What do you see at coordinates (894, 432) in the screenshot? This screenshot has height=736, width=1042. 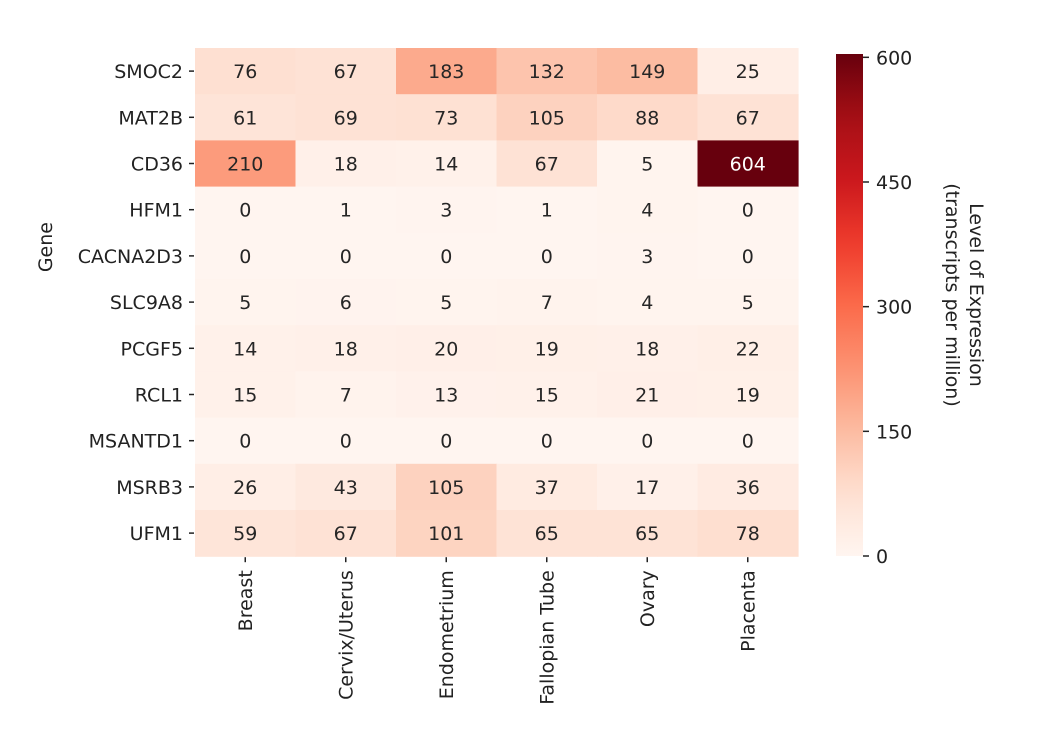 I see `colorbar-tick-label: 150` at bounding box center [894, 432].